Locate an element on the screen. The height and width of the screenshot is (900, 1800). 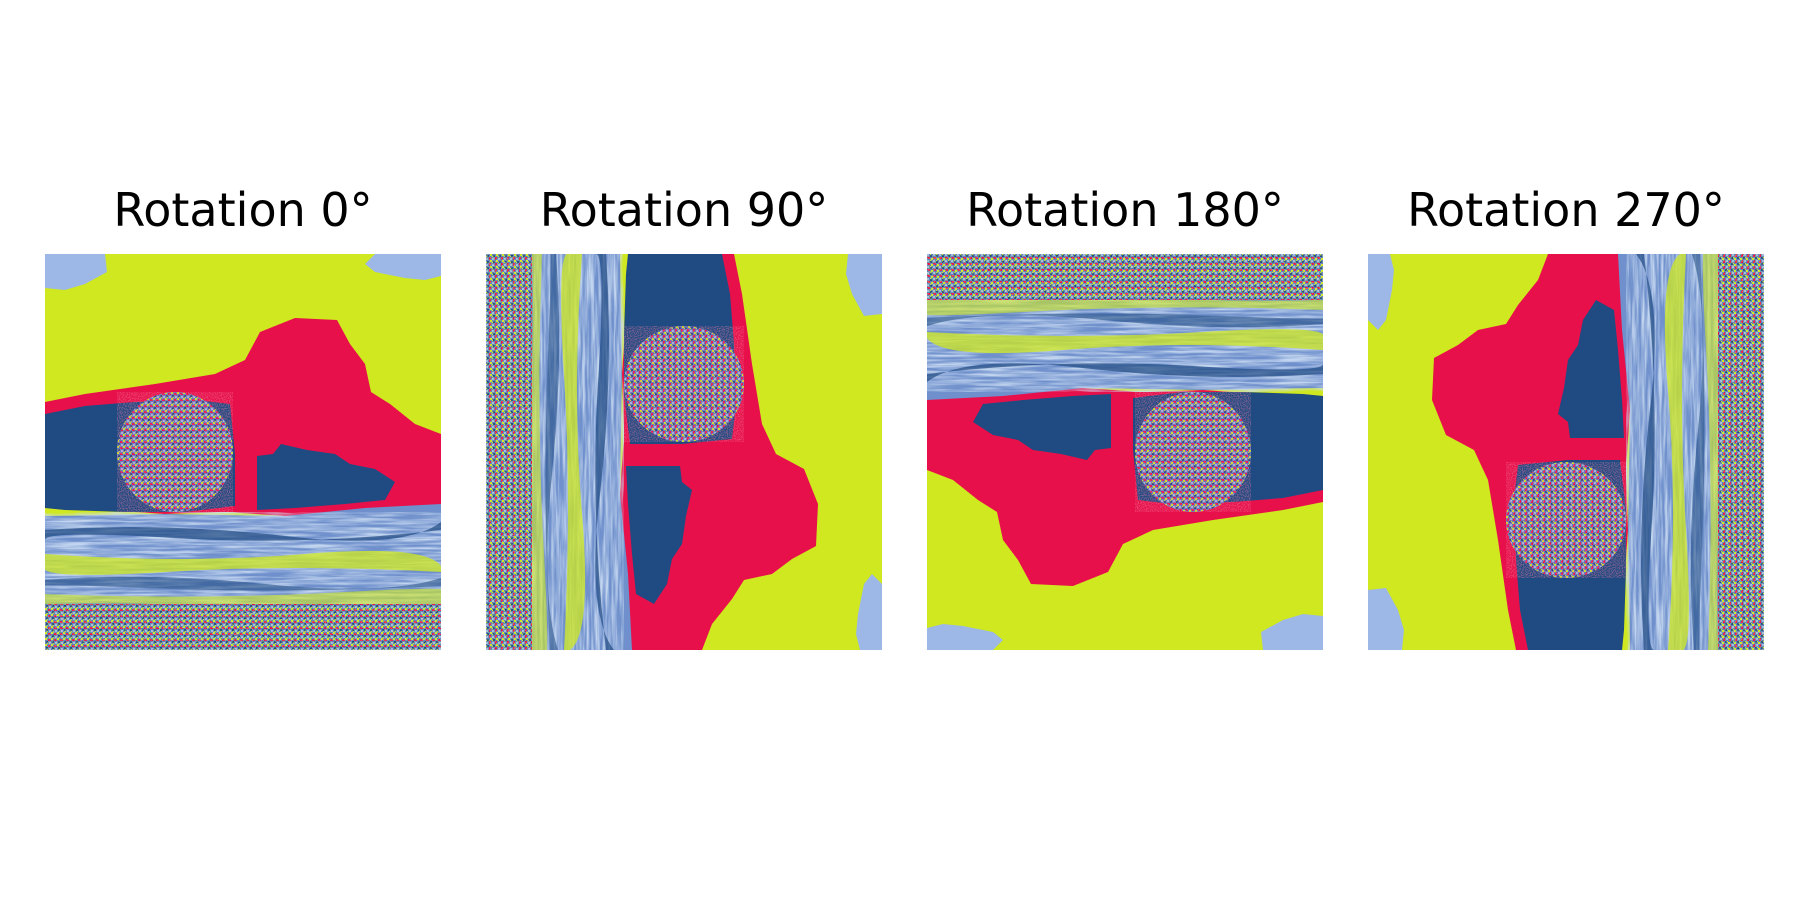
panel-title: Rotation 270° is located at coordinates (1566, 210).